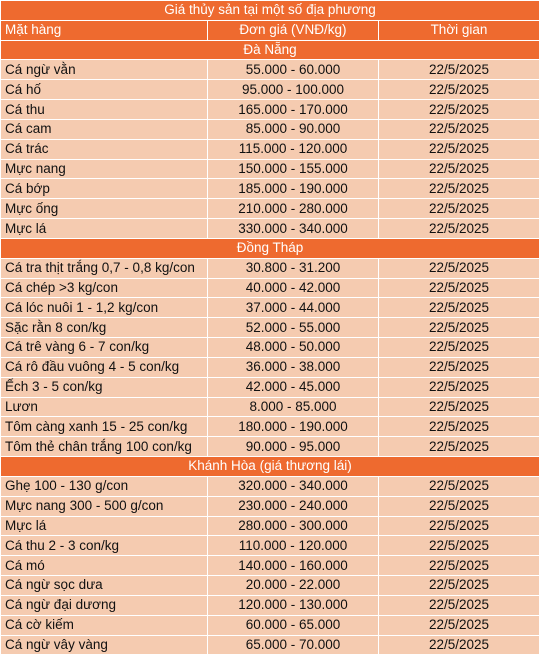 The height and width of the screenshot is (655, 539). I want to click on item-cell: Cá ngừ vằn, so click(104, 70).